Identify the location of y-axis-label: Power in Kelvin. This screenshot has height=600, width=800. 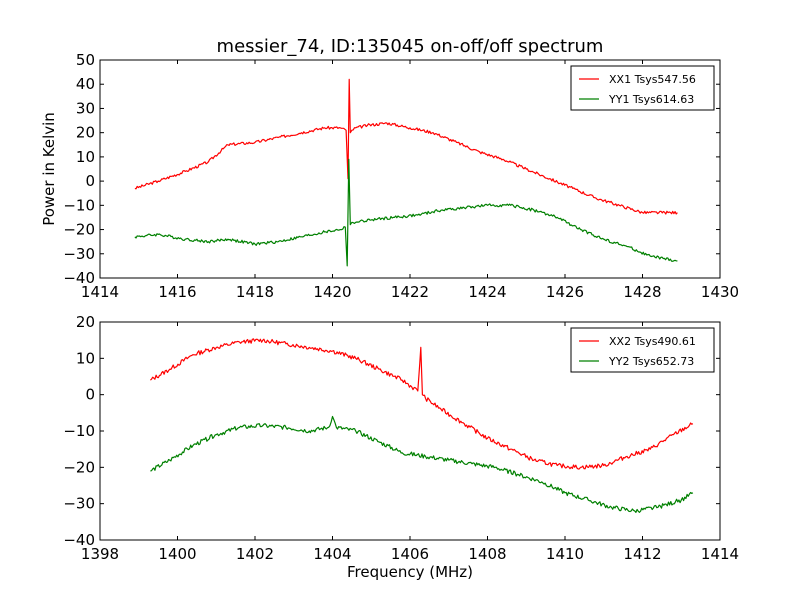
(49, 169).